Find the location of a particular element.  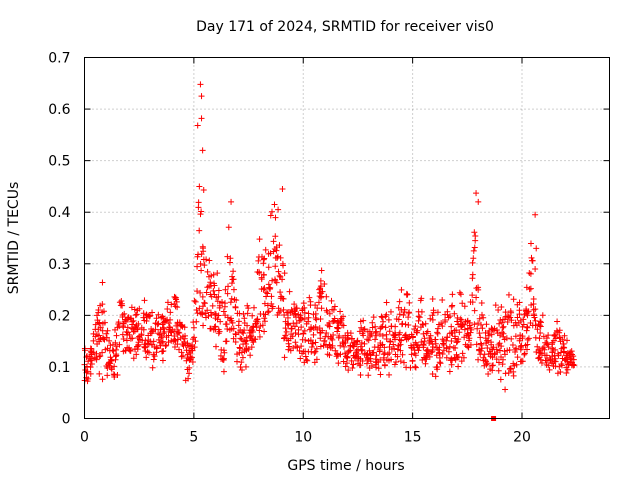

x-tick-label: 5 is located at coordinates (193, 438).